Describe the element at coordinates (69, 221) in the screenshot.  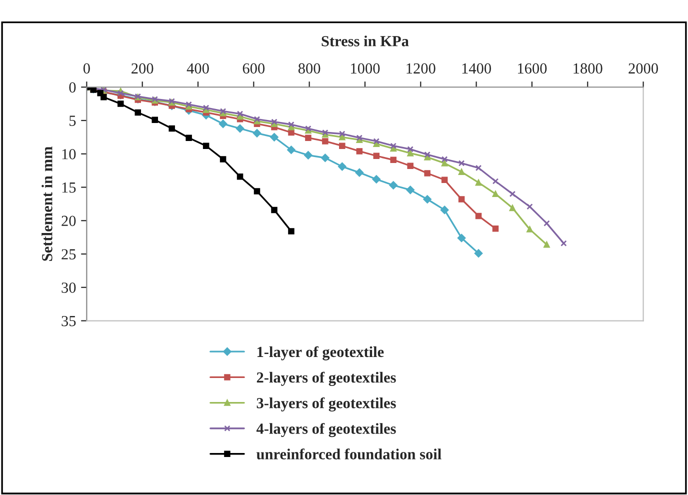
I see `y-tick-label: 20` at that location.